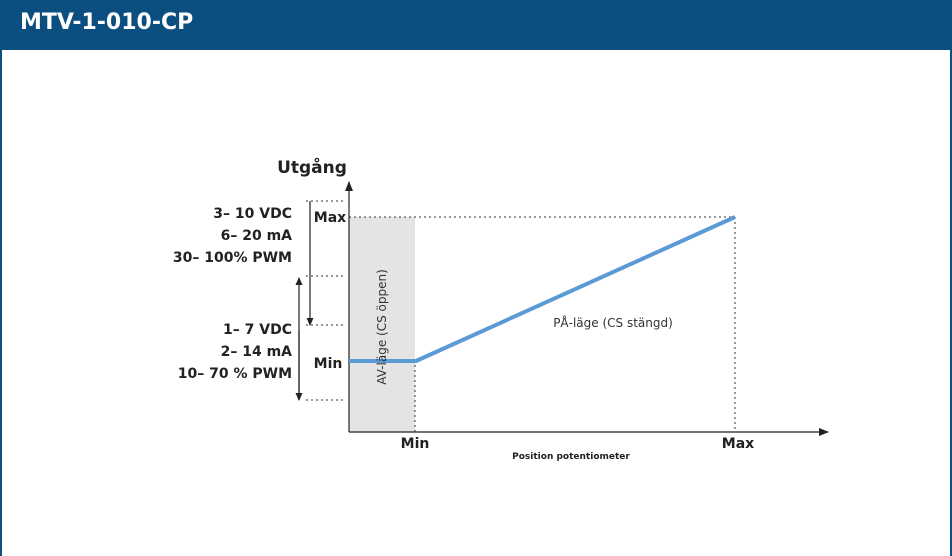  I want to click on off-mode-label: AV-läge (CS öppen), so click(382, 327).